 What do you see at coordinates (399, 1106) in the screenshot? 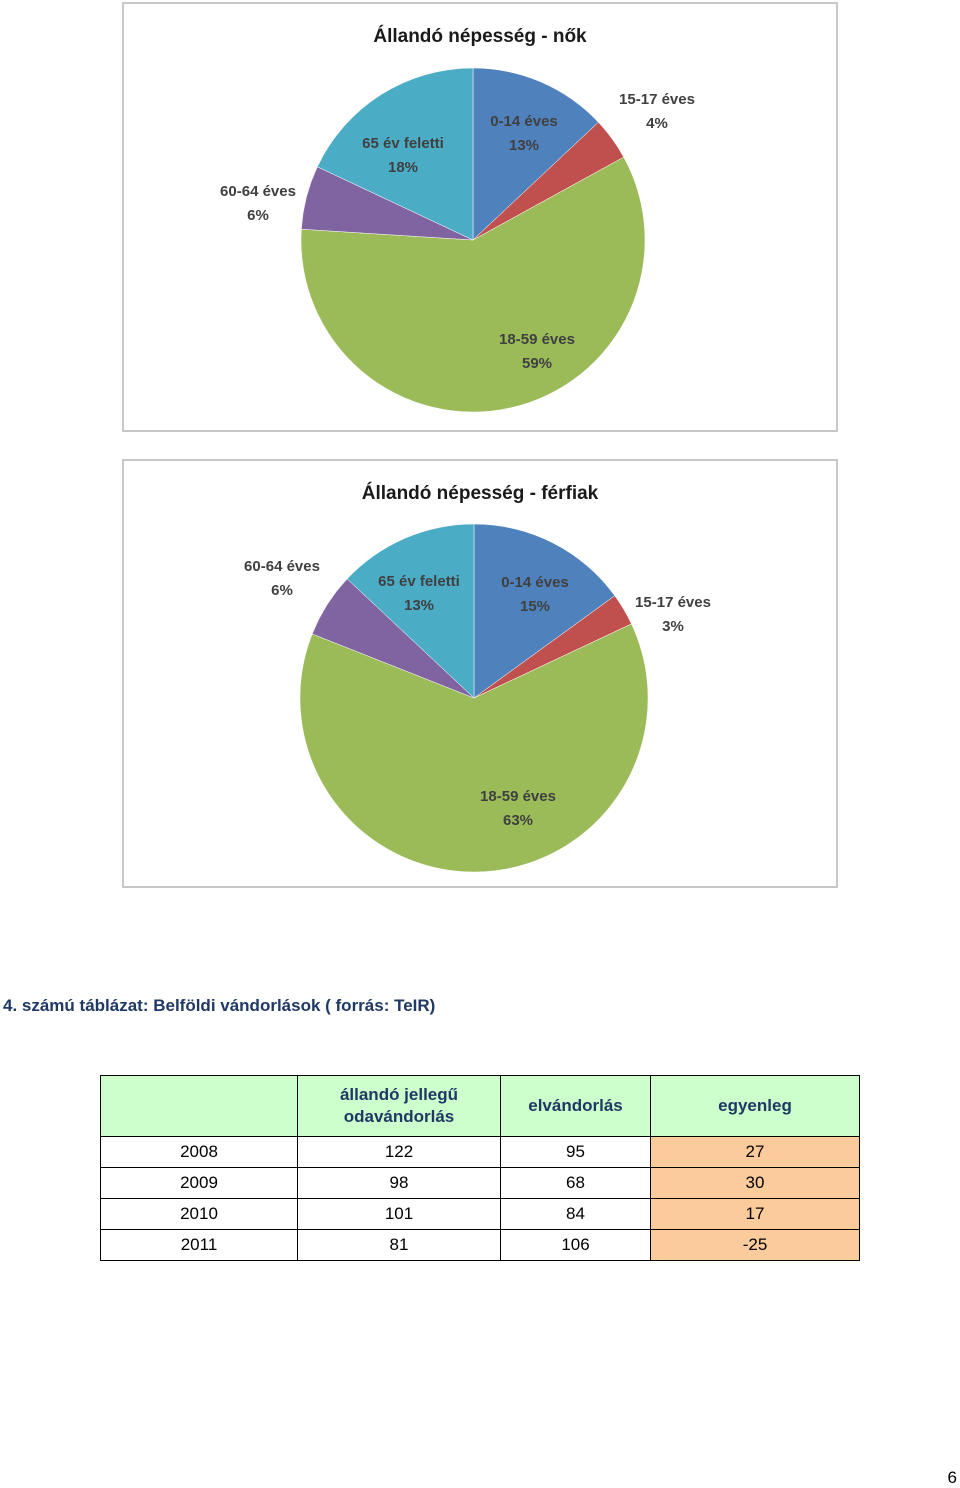
I see `header-in-migration: állandó jellegű odavándorlás` at bounding box center [399, 1106].